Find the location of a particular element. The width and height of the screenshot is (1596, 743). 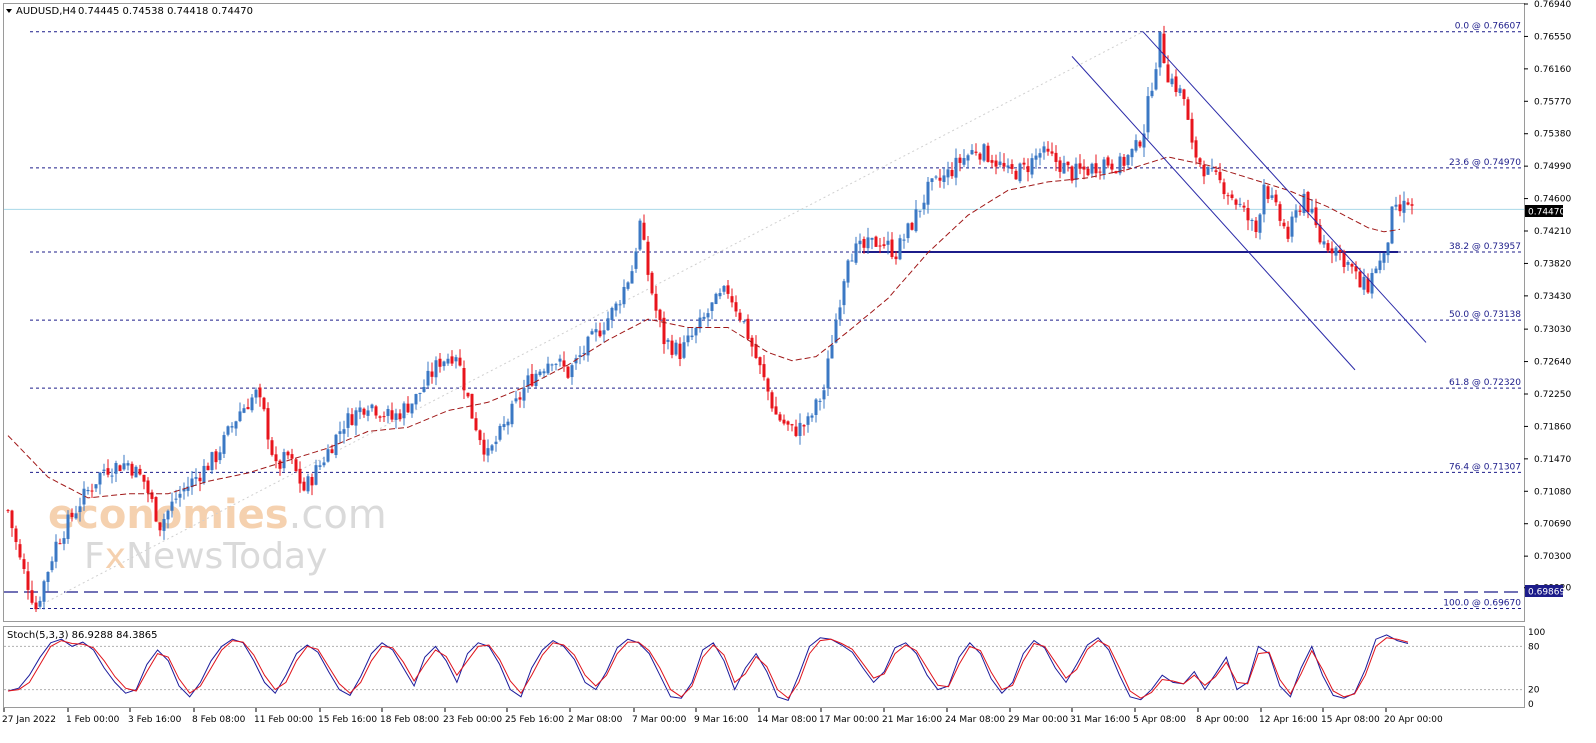

price-tick-label: 0.73820 is located at coordinates (1552, 264).